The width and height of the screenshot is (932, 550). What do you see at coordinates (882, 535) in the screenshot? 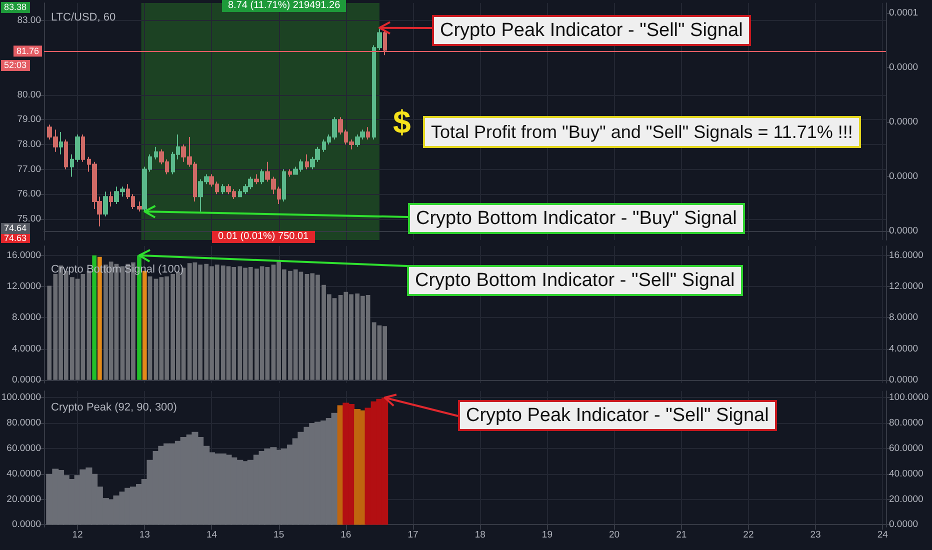
I see `x-tick-label: 24` at bounding box center [882, 535].